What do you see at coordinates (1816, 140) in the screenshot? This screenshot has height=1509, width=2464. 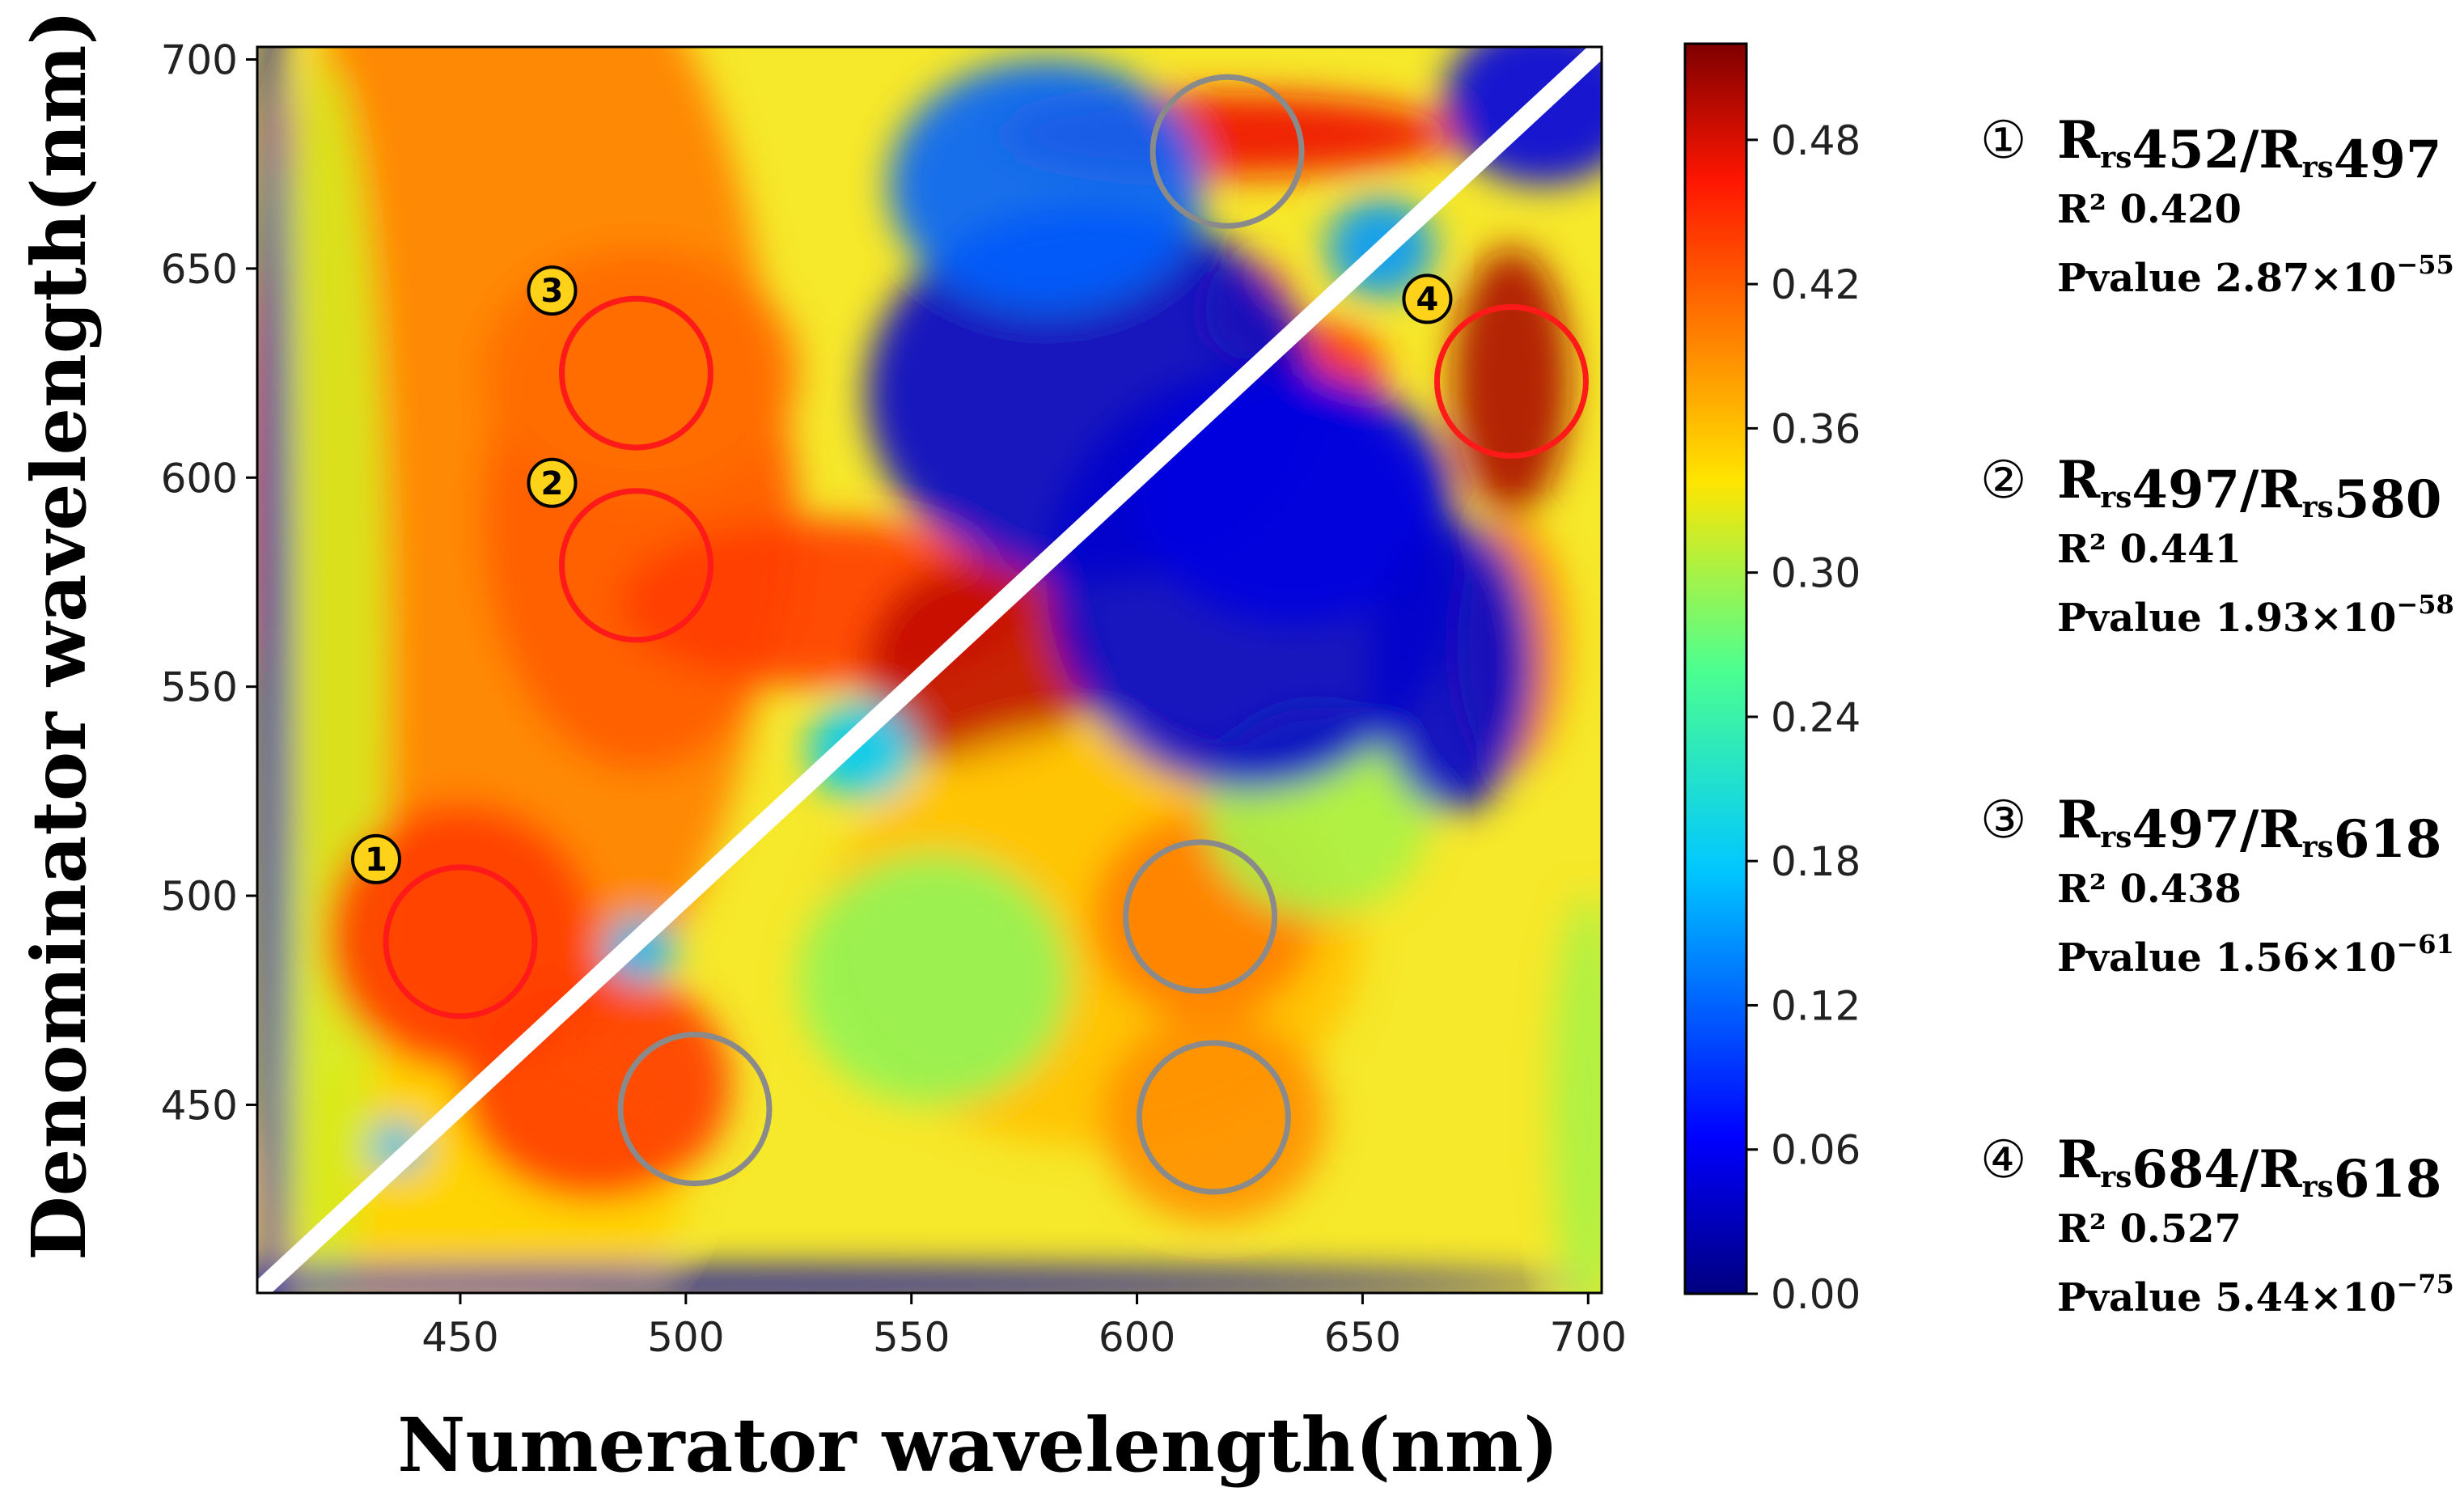 I see `colorbar-tick-label: 0.48` at bounding box center [1816, 140].